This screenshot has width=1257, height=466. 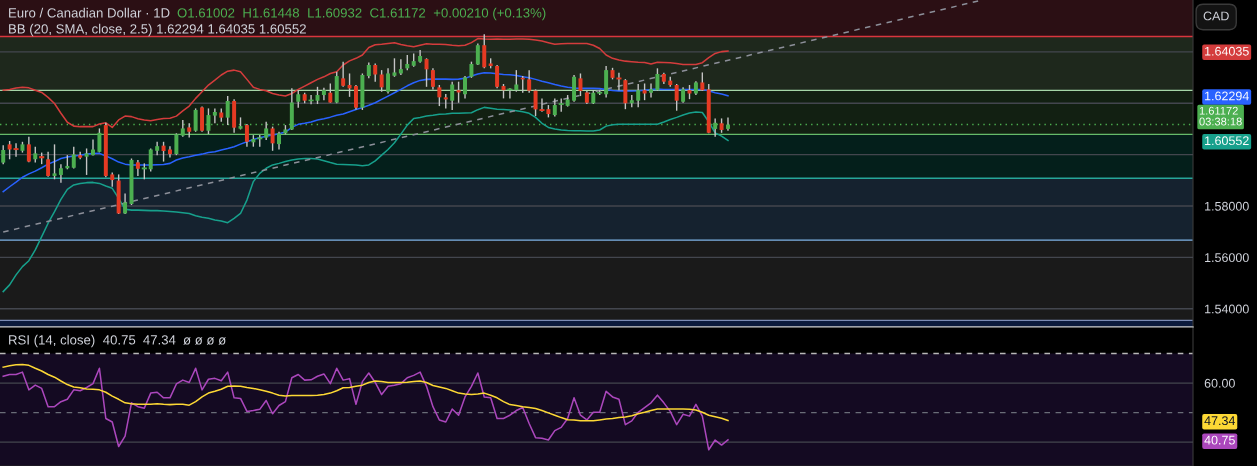 I want to click on text: RSI (14, close), so click(x=52, y=341).